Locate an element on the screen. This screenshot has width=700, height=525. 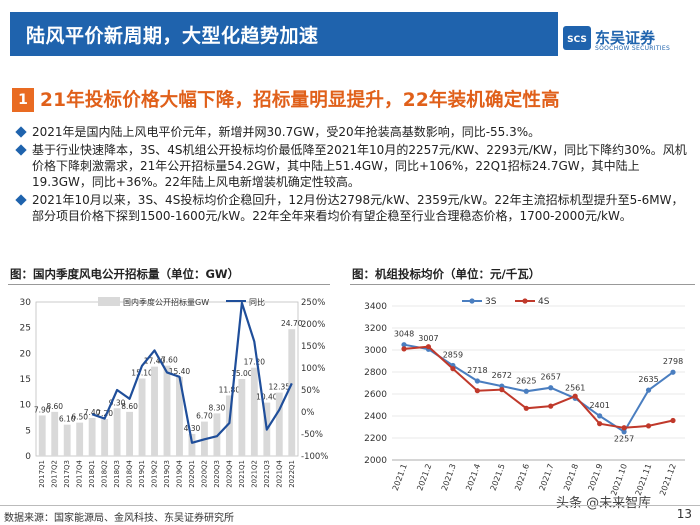
x-tick-label: 2020Q4 is located at coordinates (229, 473).